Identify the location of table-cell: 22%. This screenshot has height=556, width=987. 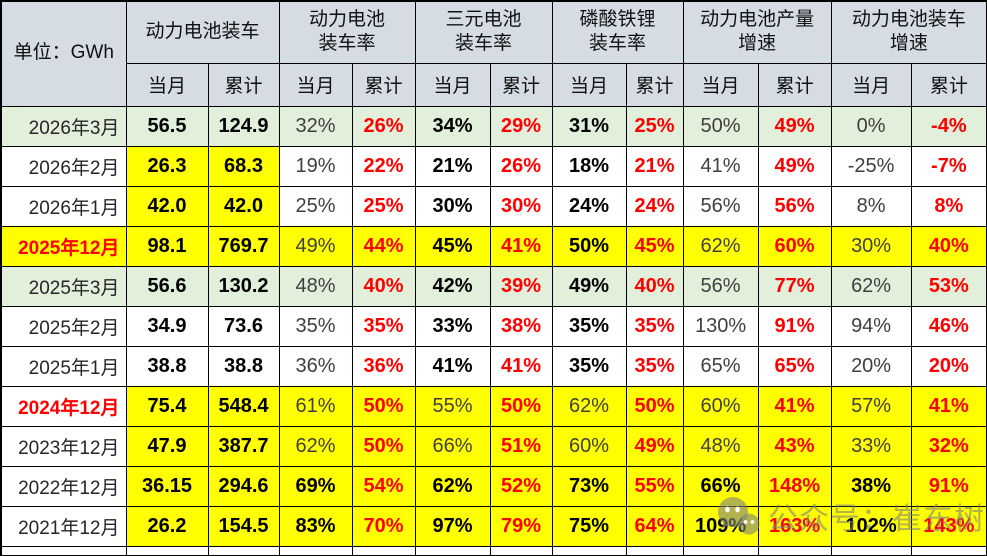
(383, 166).